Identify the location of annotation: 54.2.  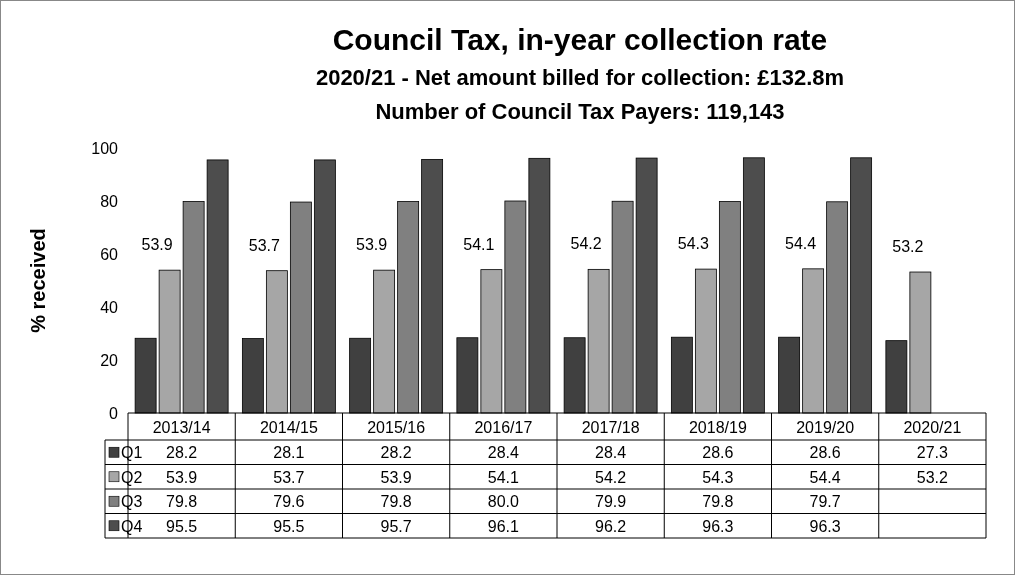
(586, 244).